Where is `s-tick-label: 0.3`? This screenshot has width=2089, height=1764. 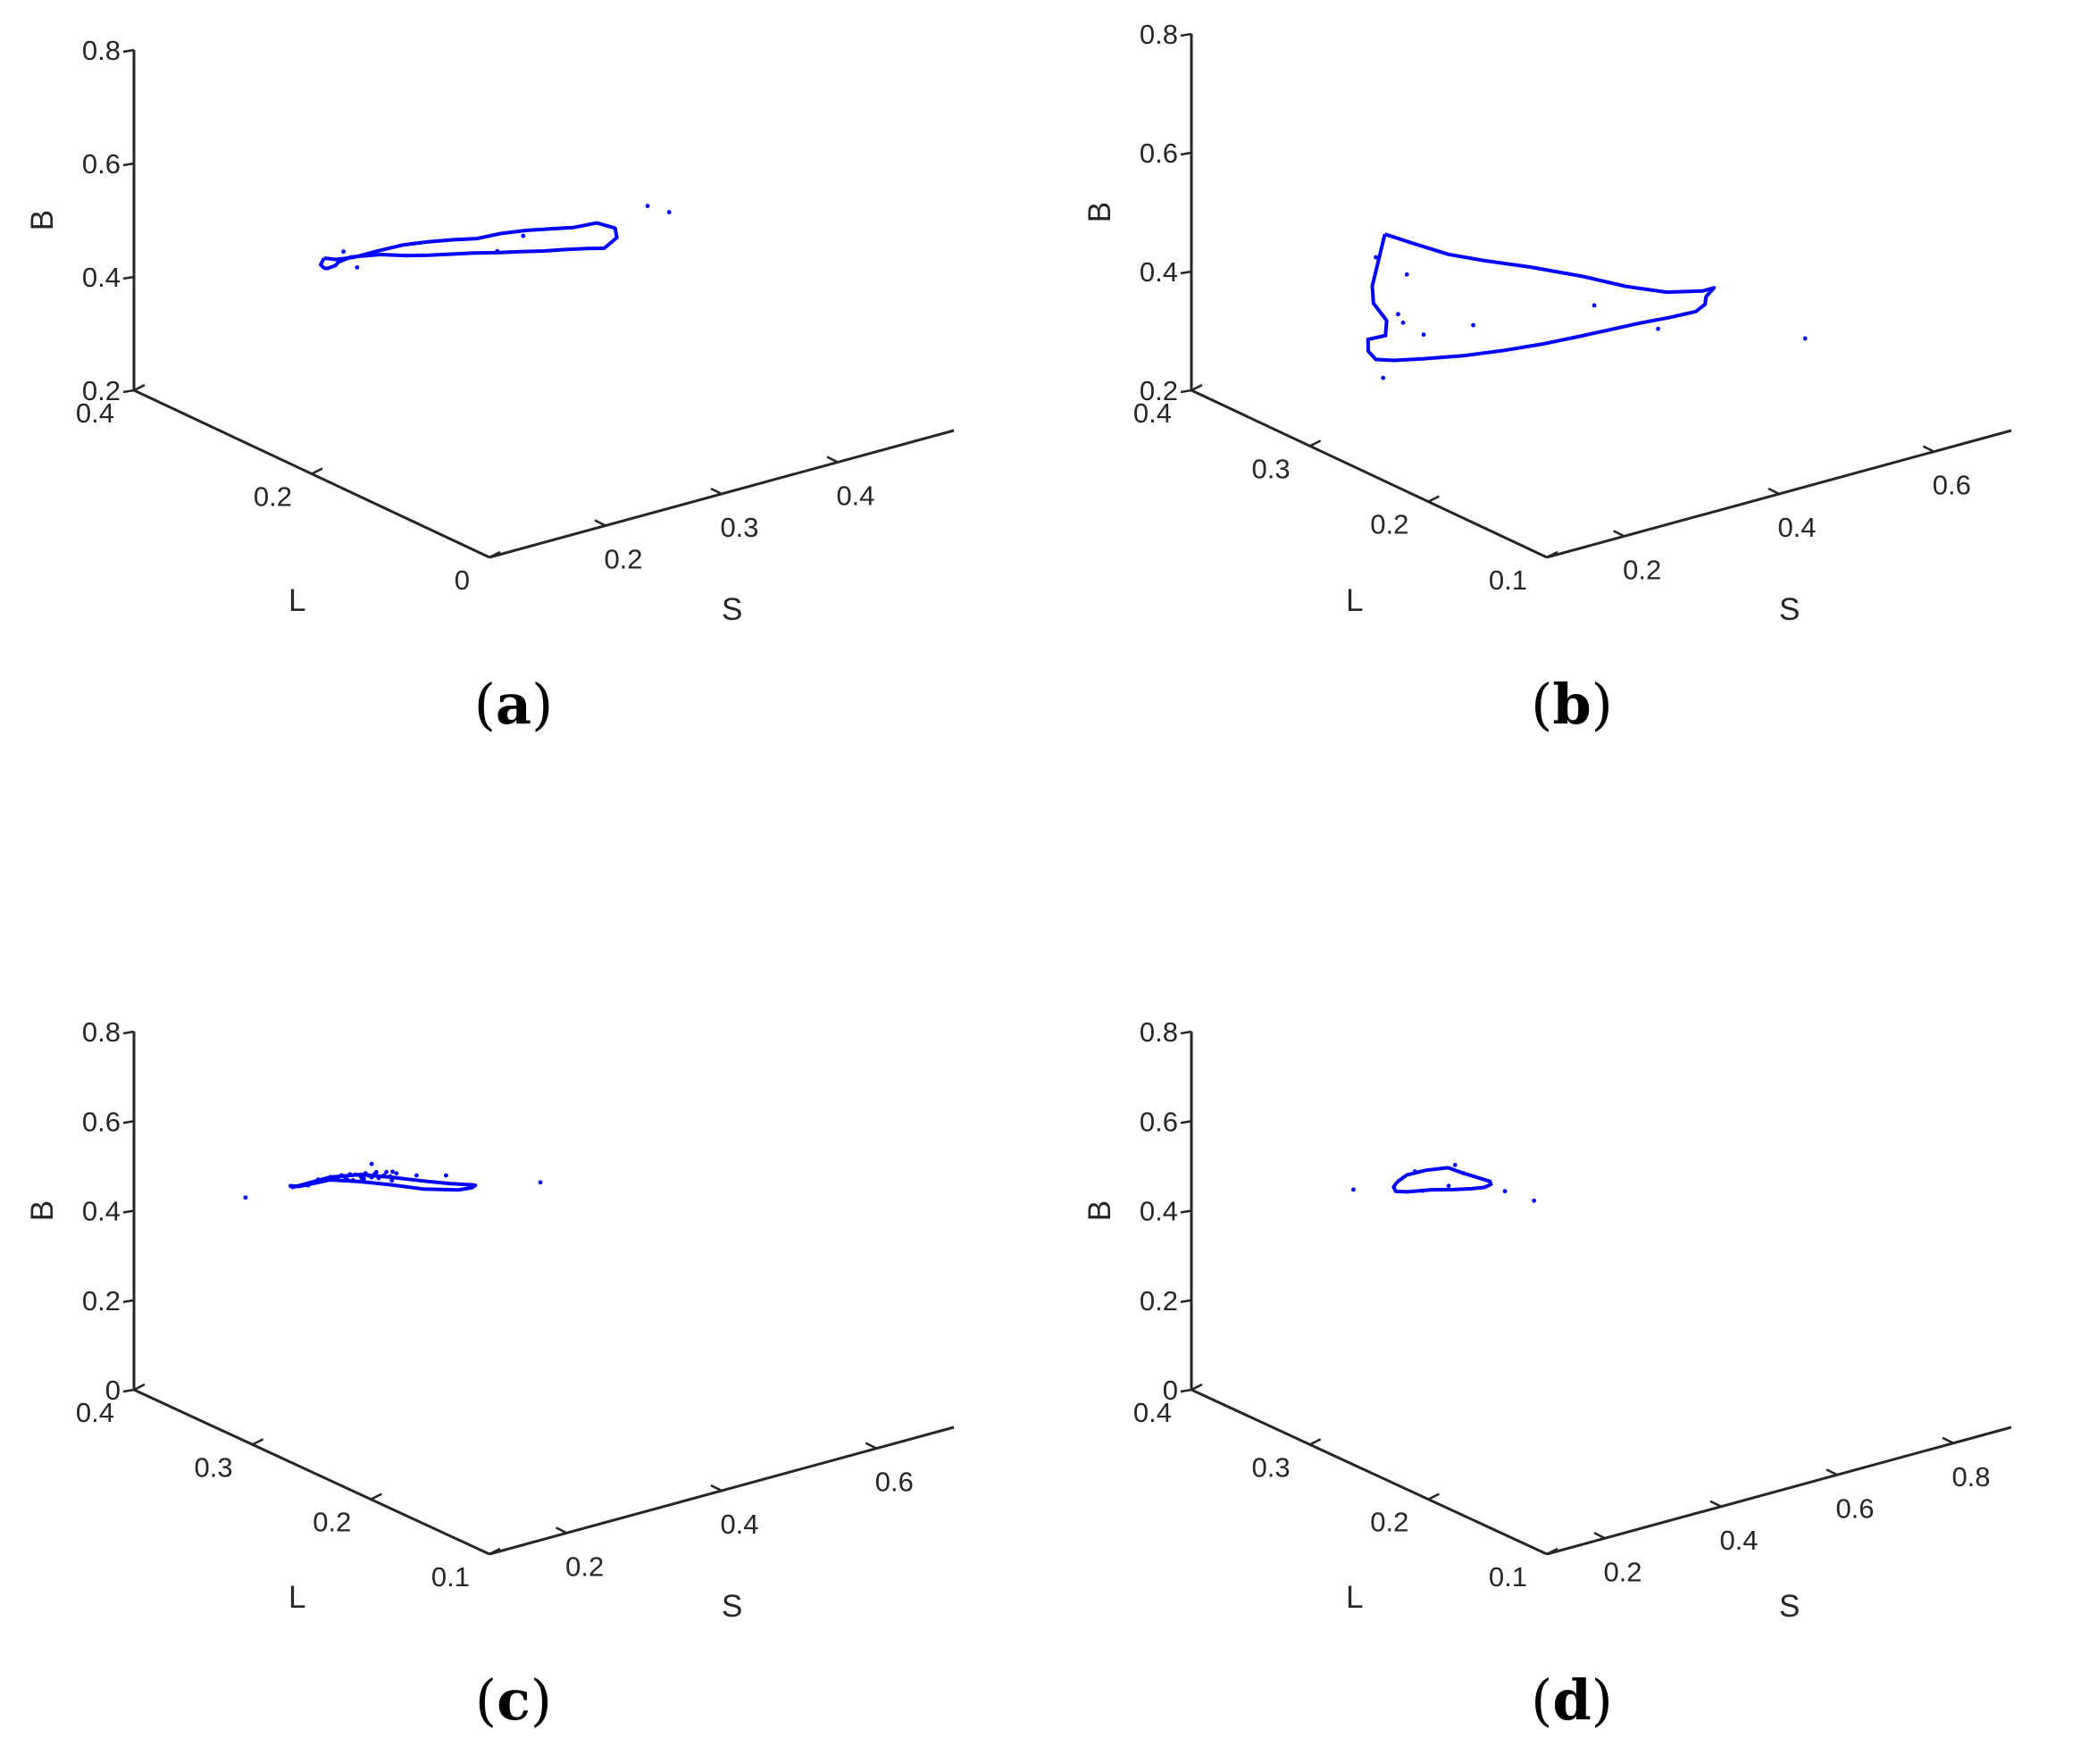
s-tick-label: 0.3 is located at coordinates (739, 527).